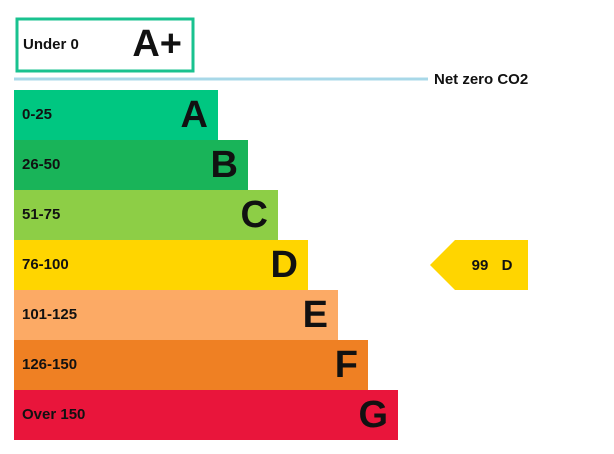 This screenshot has width=614, height=454. I want to click on band-range: 126-150, so click(49, 364).